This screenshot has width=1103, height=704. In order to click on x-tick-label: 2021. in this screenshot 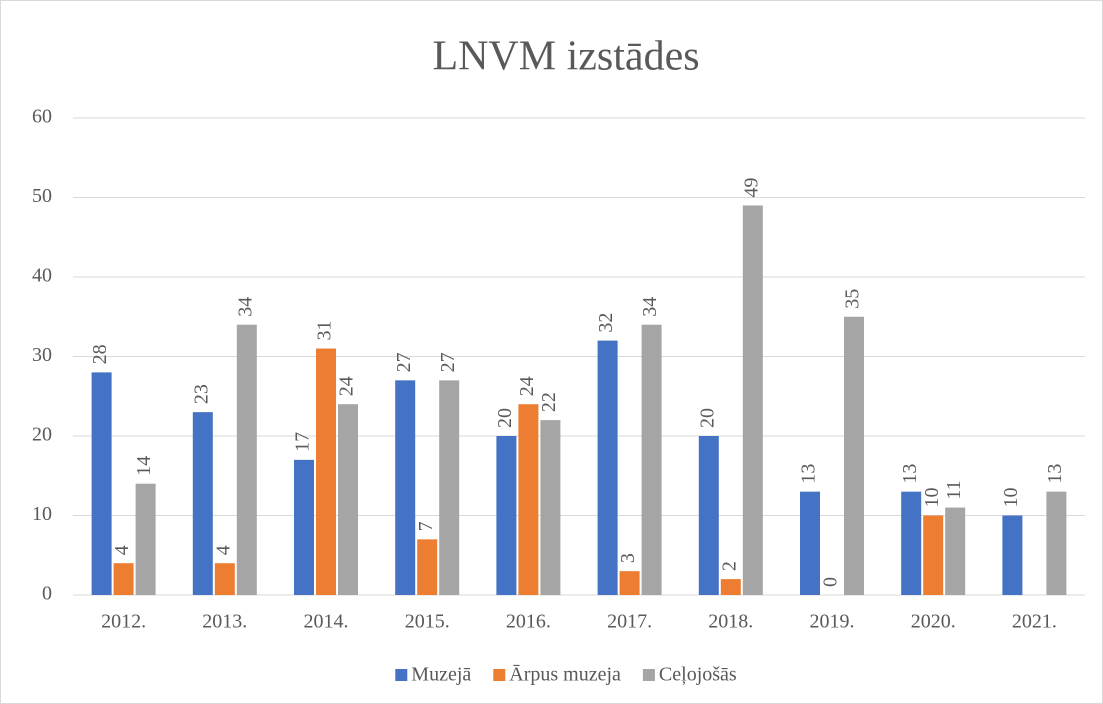, I will do `click(1034, 622)`.